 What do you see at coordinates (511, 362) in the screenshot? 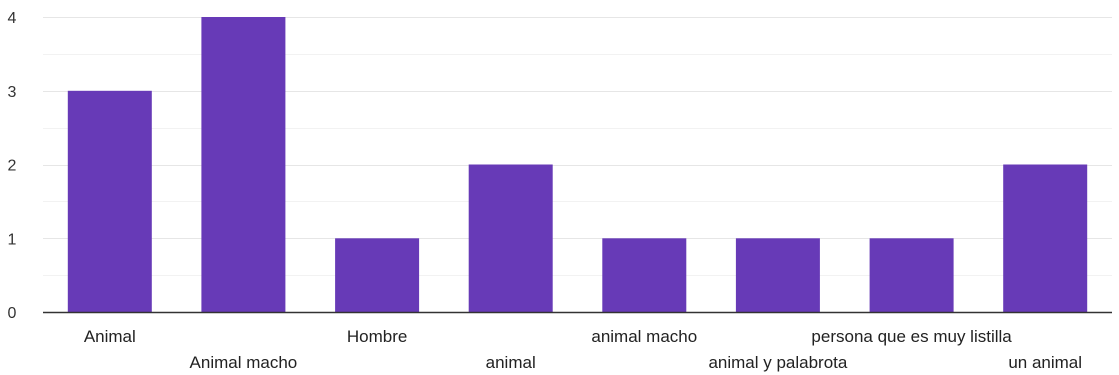
I see `x-category-label-4: animal` at bounding box center [511, 362].